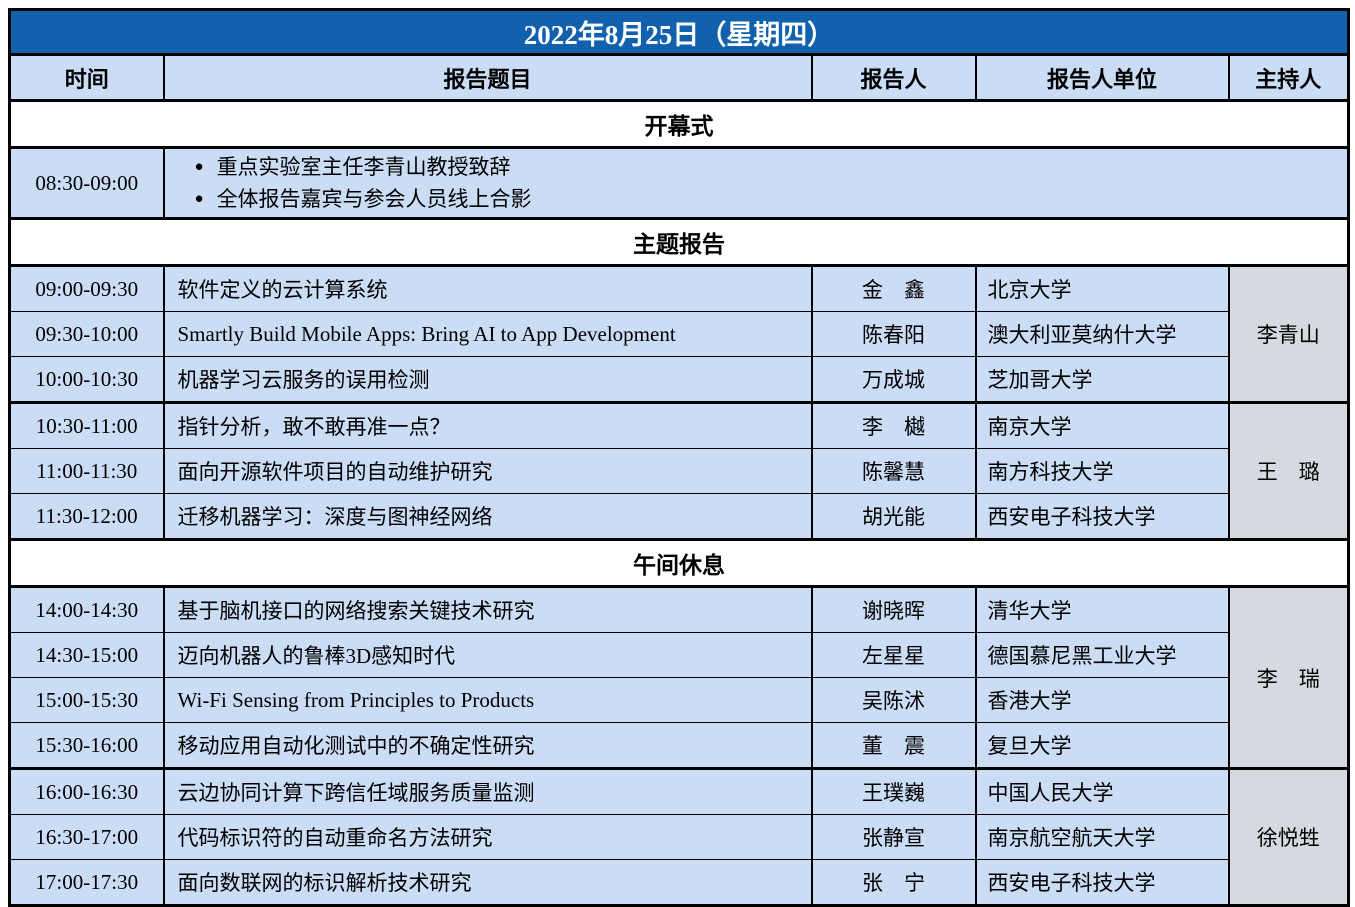 The image size is (1355, 907). I want to click on event-detail-cell: ● 重点实验室主任李青山教授致辞 ● 全体报告嘉宾与参会人员线上合影, so click(756, 183).